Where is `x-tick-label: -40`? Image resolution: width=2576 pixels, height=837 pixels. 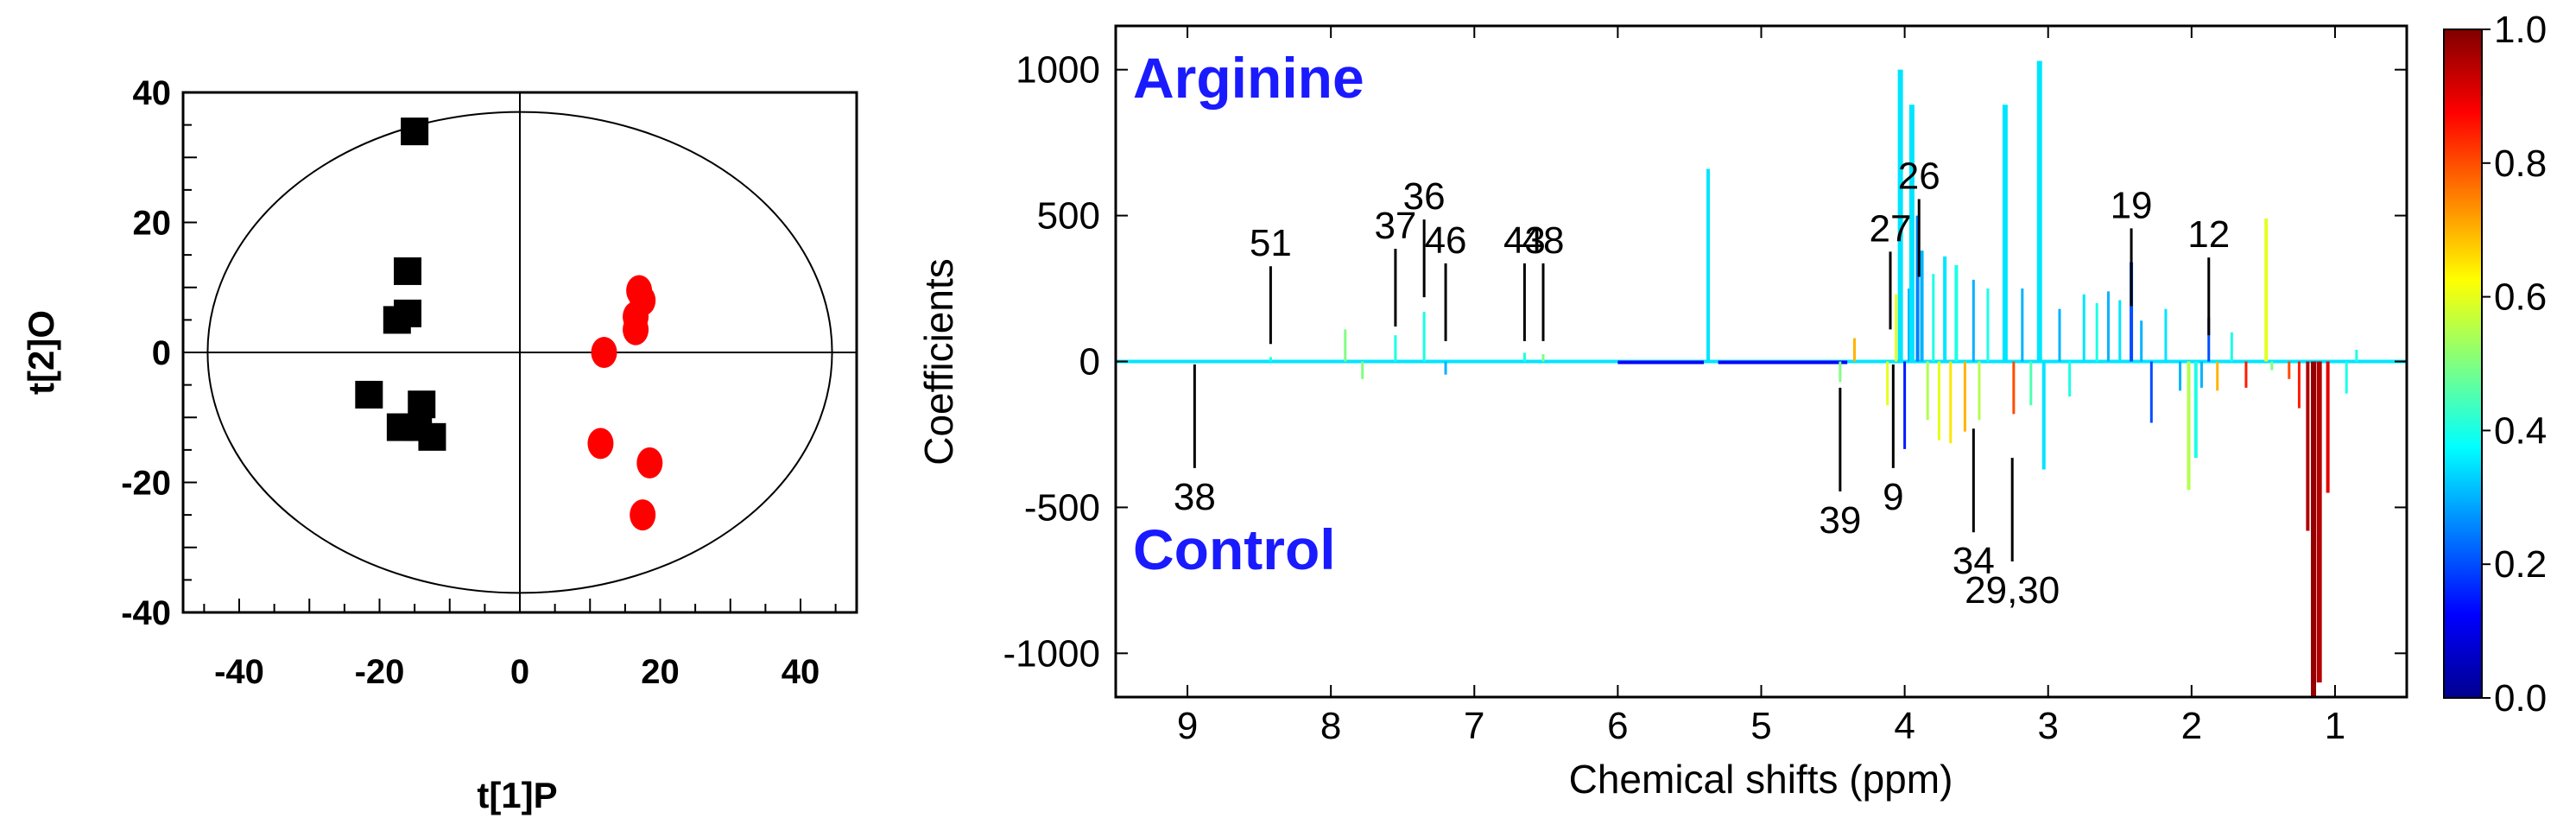 x-tick-label: -40 is located at coordinates (239, 672).